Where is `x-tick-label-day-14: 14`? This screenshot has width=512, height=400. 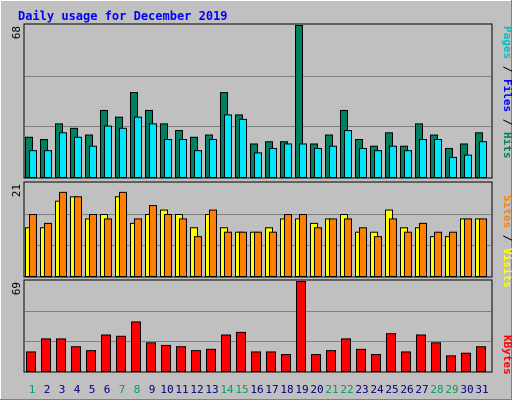 x-tick-label-day-14: 14 is located at coordinates (227, 389).